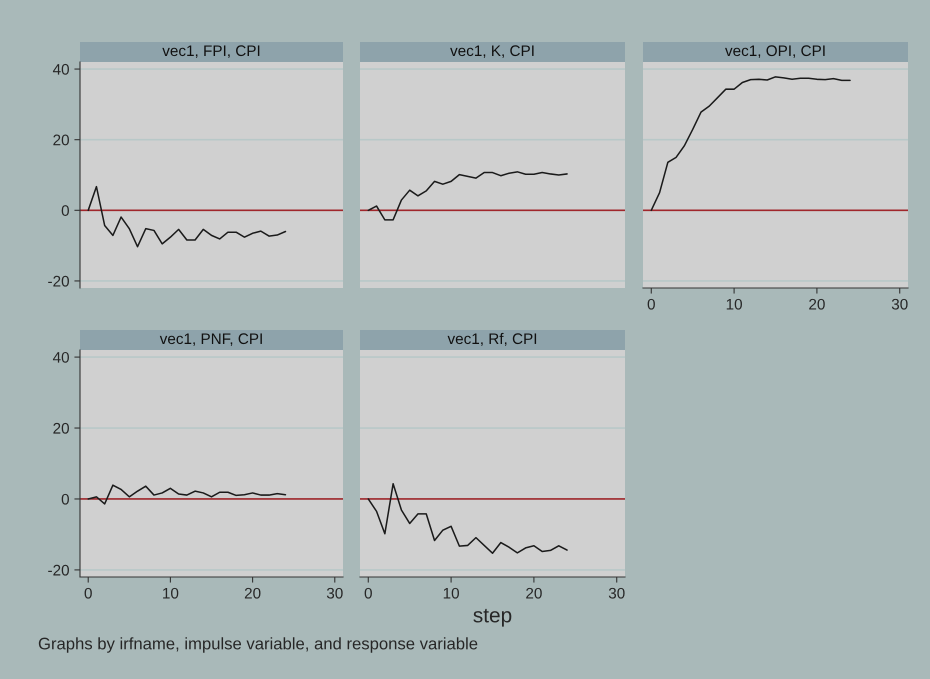 This screenshot has height=679, width=930. Describe the element at coordinates (258, 645) in the screenshot. I see `text: Graphs by irfname, impulse variable, and response variable` at that location.